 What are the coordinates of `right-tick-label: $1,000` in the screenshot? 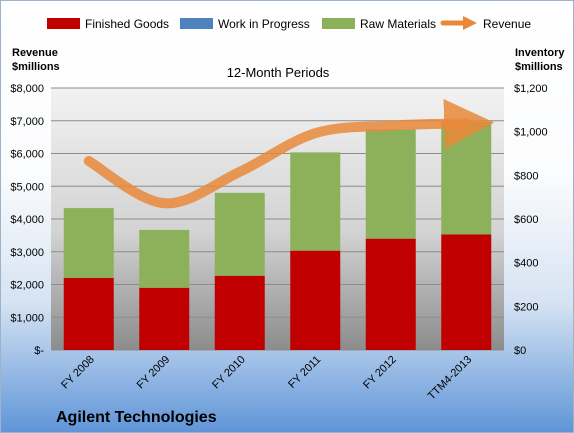 It's located at (531, 133).